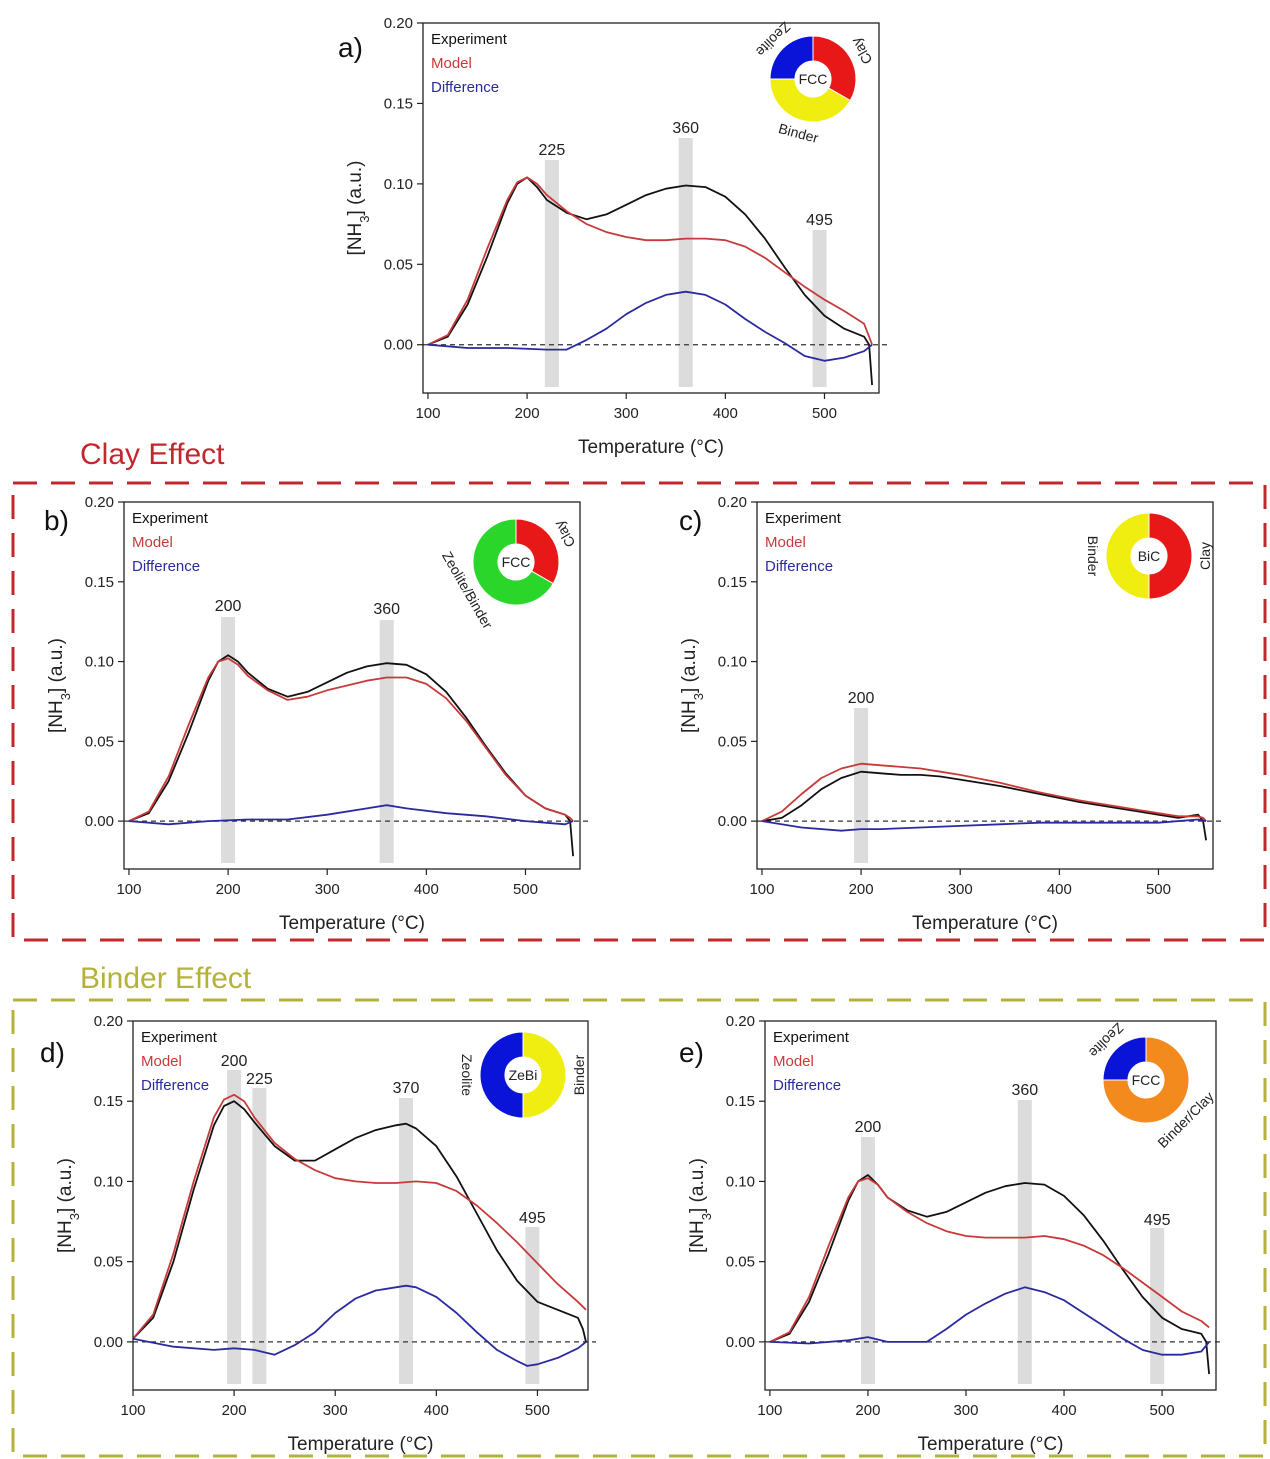  Describe the element at coordinates (501, 1075) in the screenshot. I see `donut-segment` at that location.